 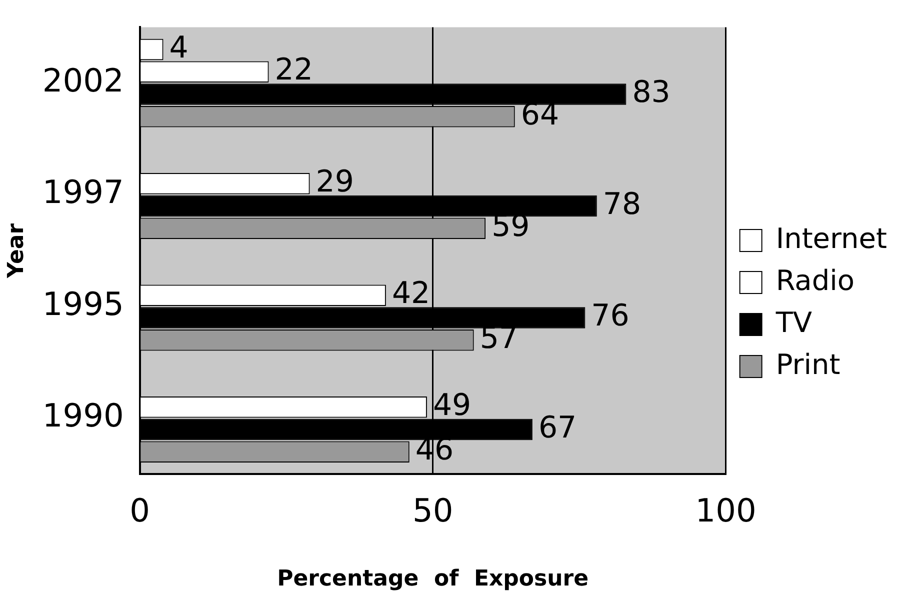 I want to click on x-tick-label: 0, so click(x=140, y=511).